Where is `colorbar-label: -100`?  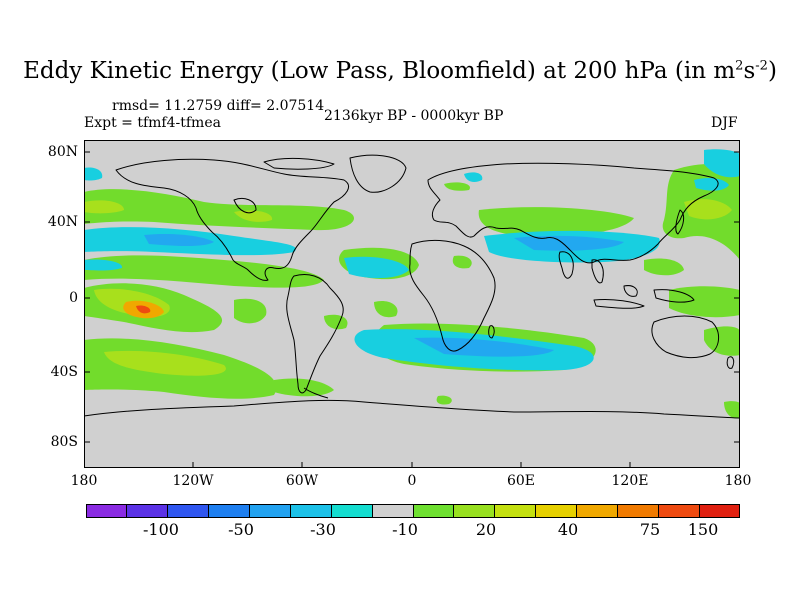
colorbar-label: -100 is located at coordinates (161, 529).